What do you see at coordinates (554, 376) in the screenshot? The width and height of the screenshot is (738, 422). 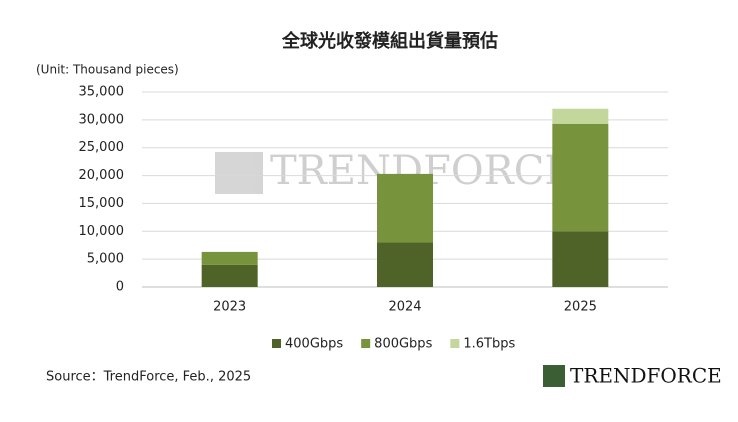 I see `logo-icon` at bounding box center [554, 376].